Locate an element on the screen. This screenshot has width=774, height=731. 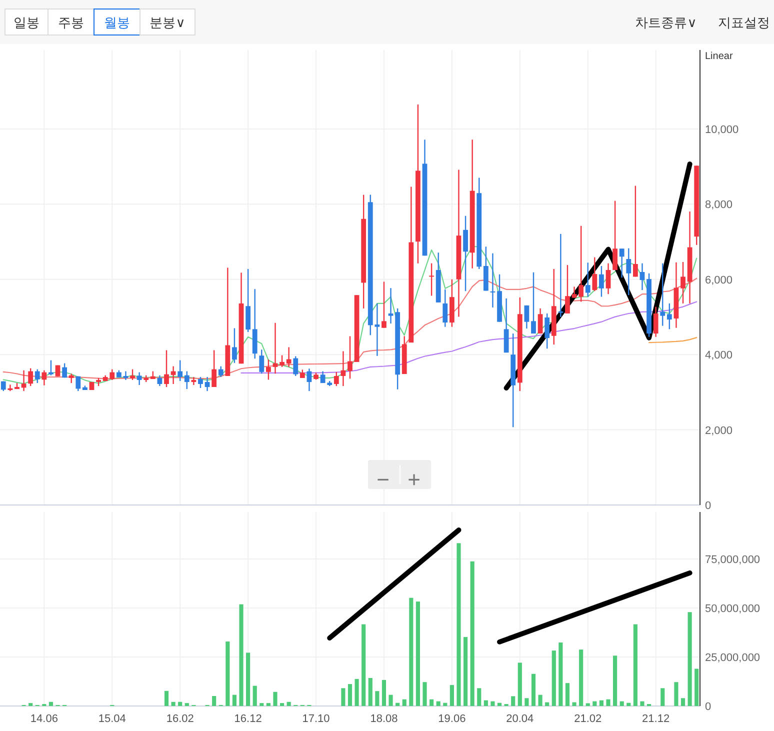
y-tick-label: 8,000 is located at coordinates (719, 205).